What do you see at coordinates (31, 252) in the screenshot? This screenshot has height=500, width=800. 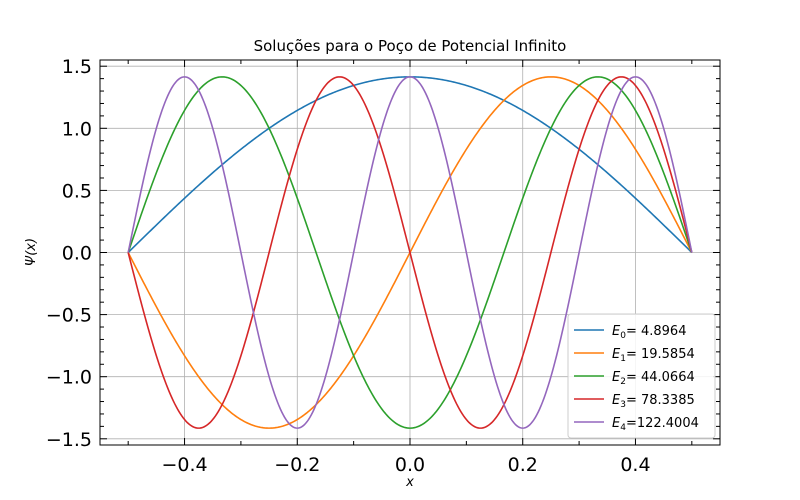 I see `y-axis-label: Ψ(x)` at bounding box center [31, 252].